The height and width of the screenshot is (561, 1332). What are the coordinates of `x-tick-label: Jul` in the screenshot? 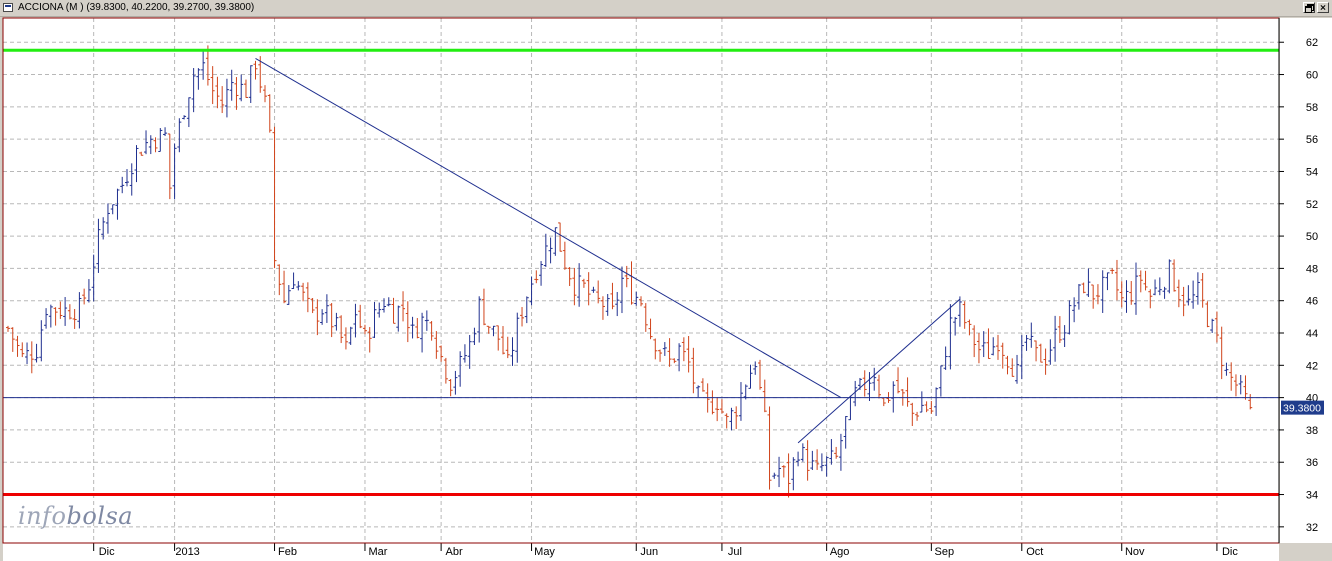 It's located at (735, 552).